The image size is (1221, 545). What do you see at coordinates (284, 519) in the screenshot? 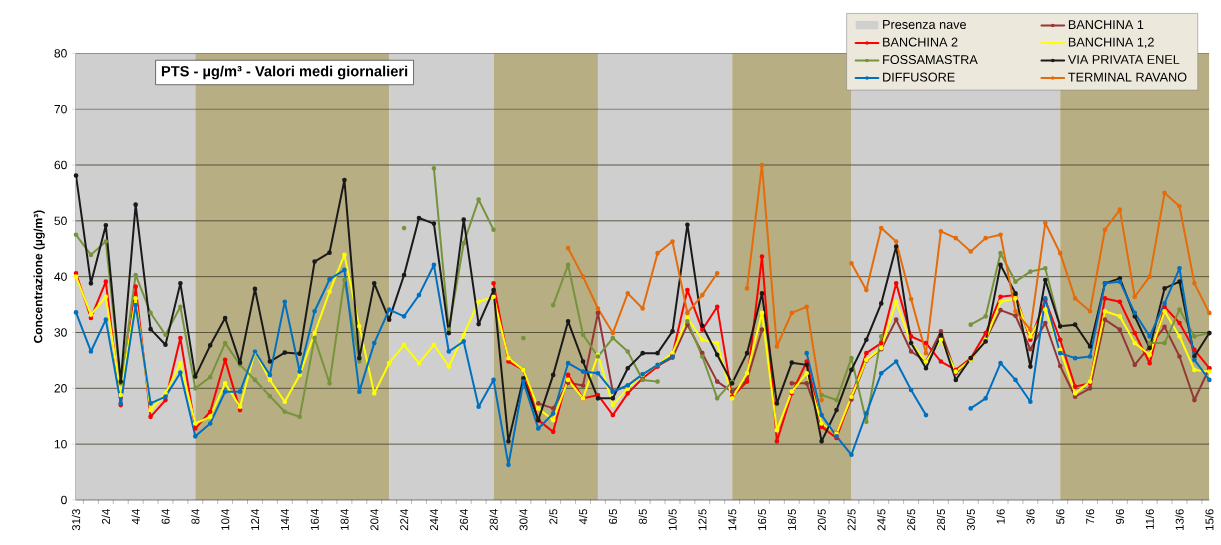
I see `x-tick-label: 14/4` at bounding box center [284, 519].